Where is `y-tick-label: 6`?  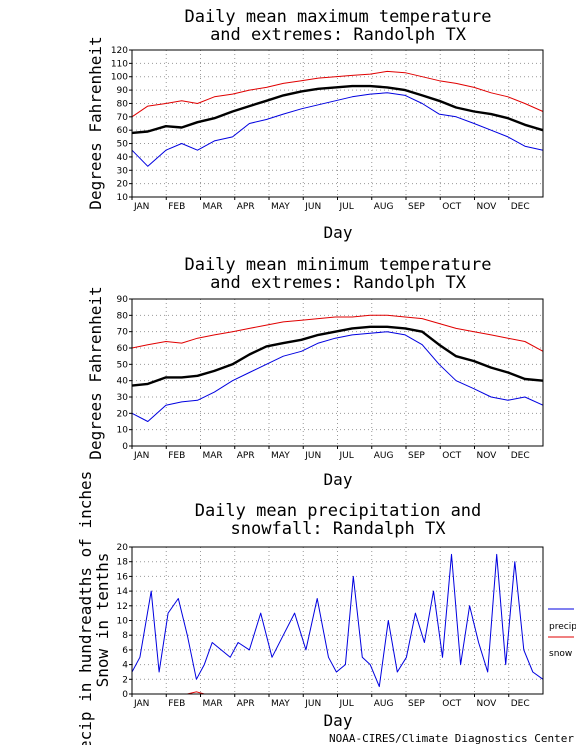
y-tick-label: 6 is located at coordinates (125, 651).